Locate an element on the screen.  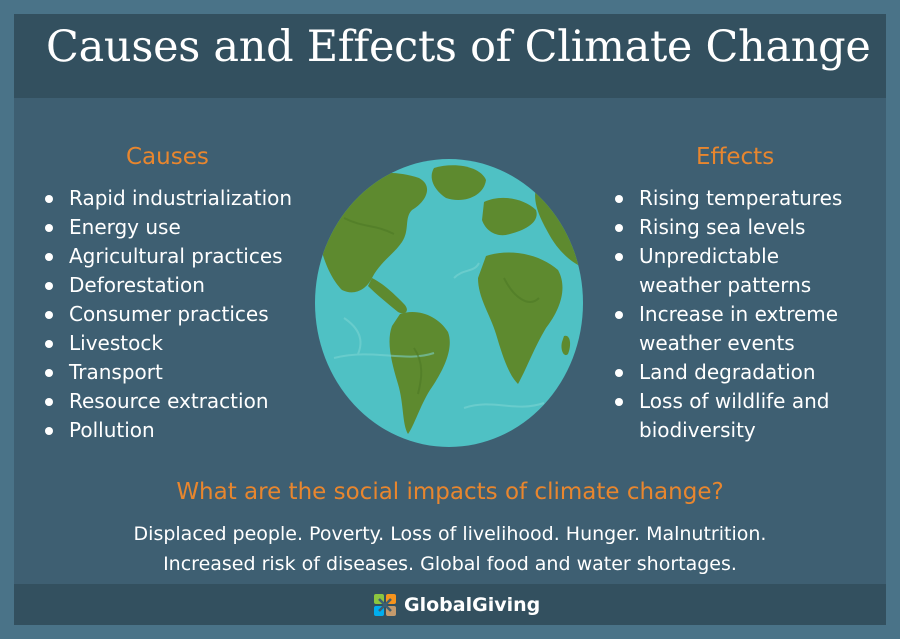
list-item: Deforestation is located at coordinates (167, 285).